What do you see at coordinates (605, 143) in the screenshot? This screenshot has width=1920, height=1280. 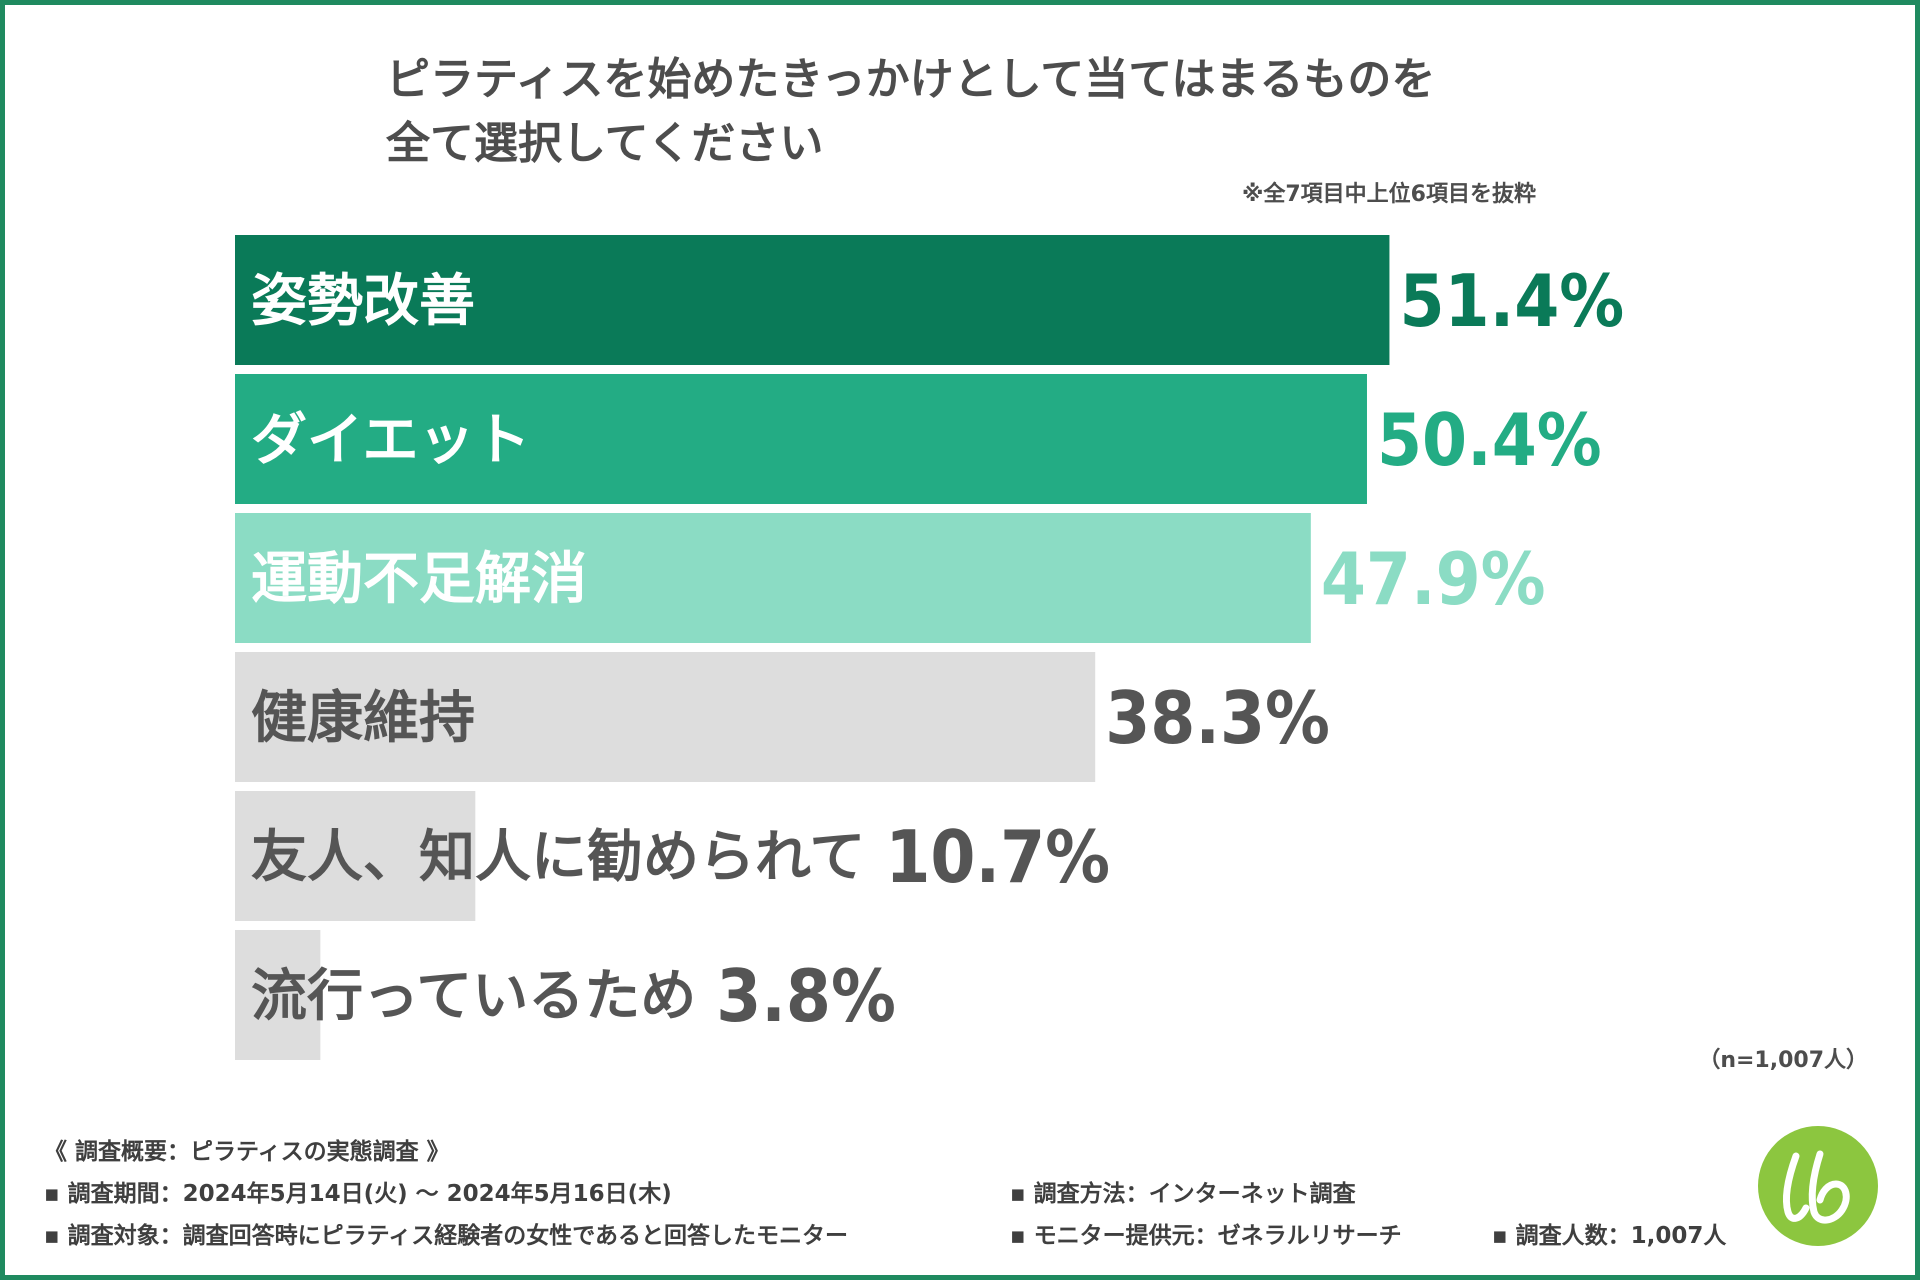 I see `chart-title-line-2: 全て選択してください` at bounding box center [605, 143].